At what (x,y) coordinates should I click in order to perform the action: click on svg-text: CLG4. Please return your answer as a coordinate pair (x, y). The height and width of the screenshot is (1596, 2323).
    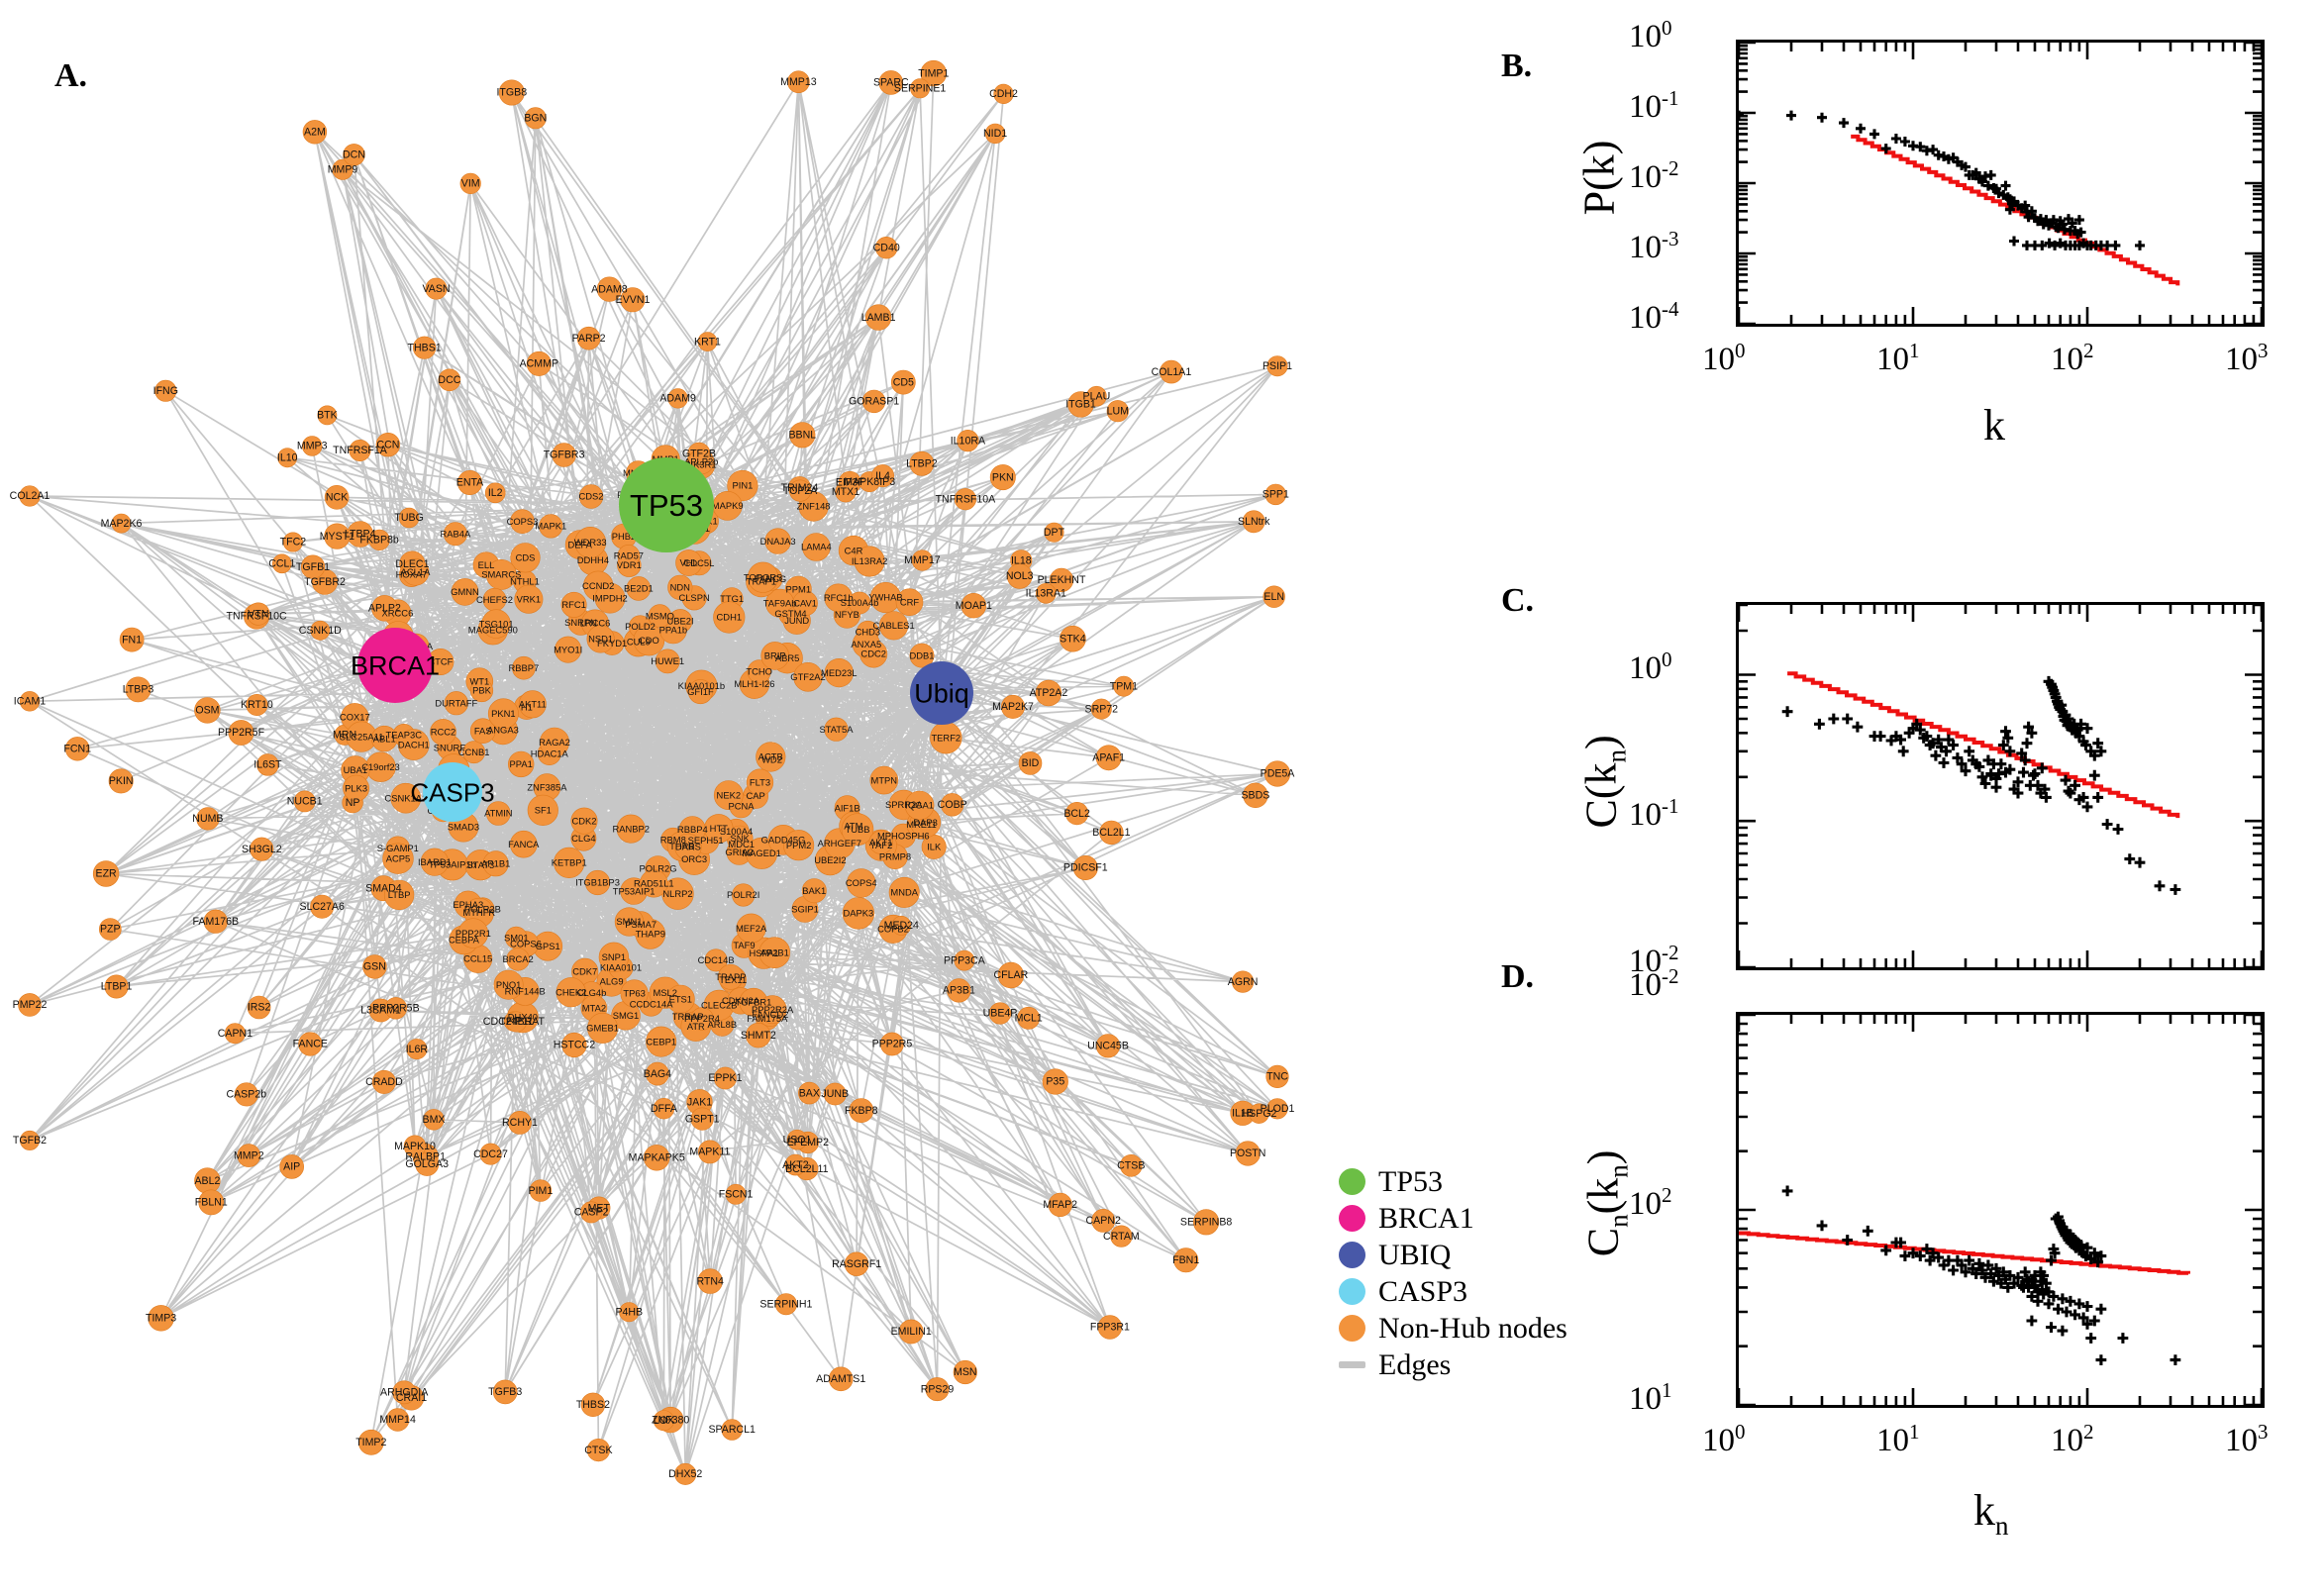
    Looking at the image, I should click on (583, 838).